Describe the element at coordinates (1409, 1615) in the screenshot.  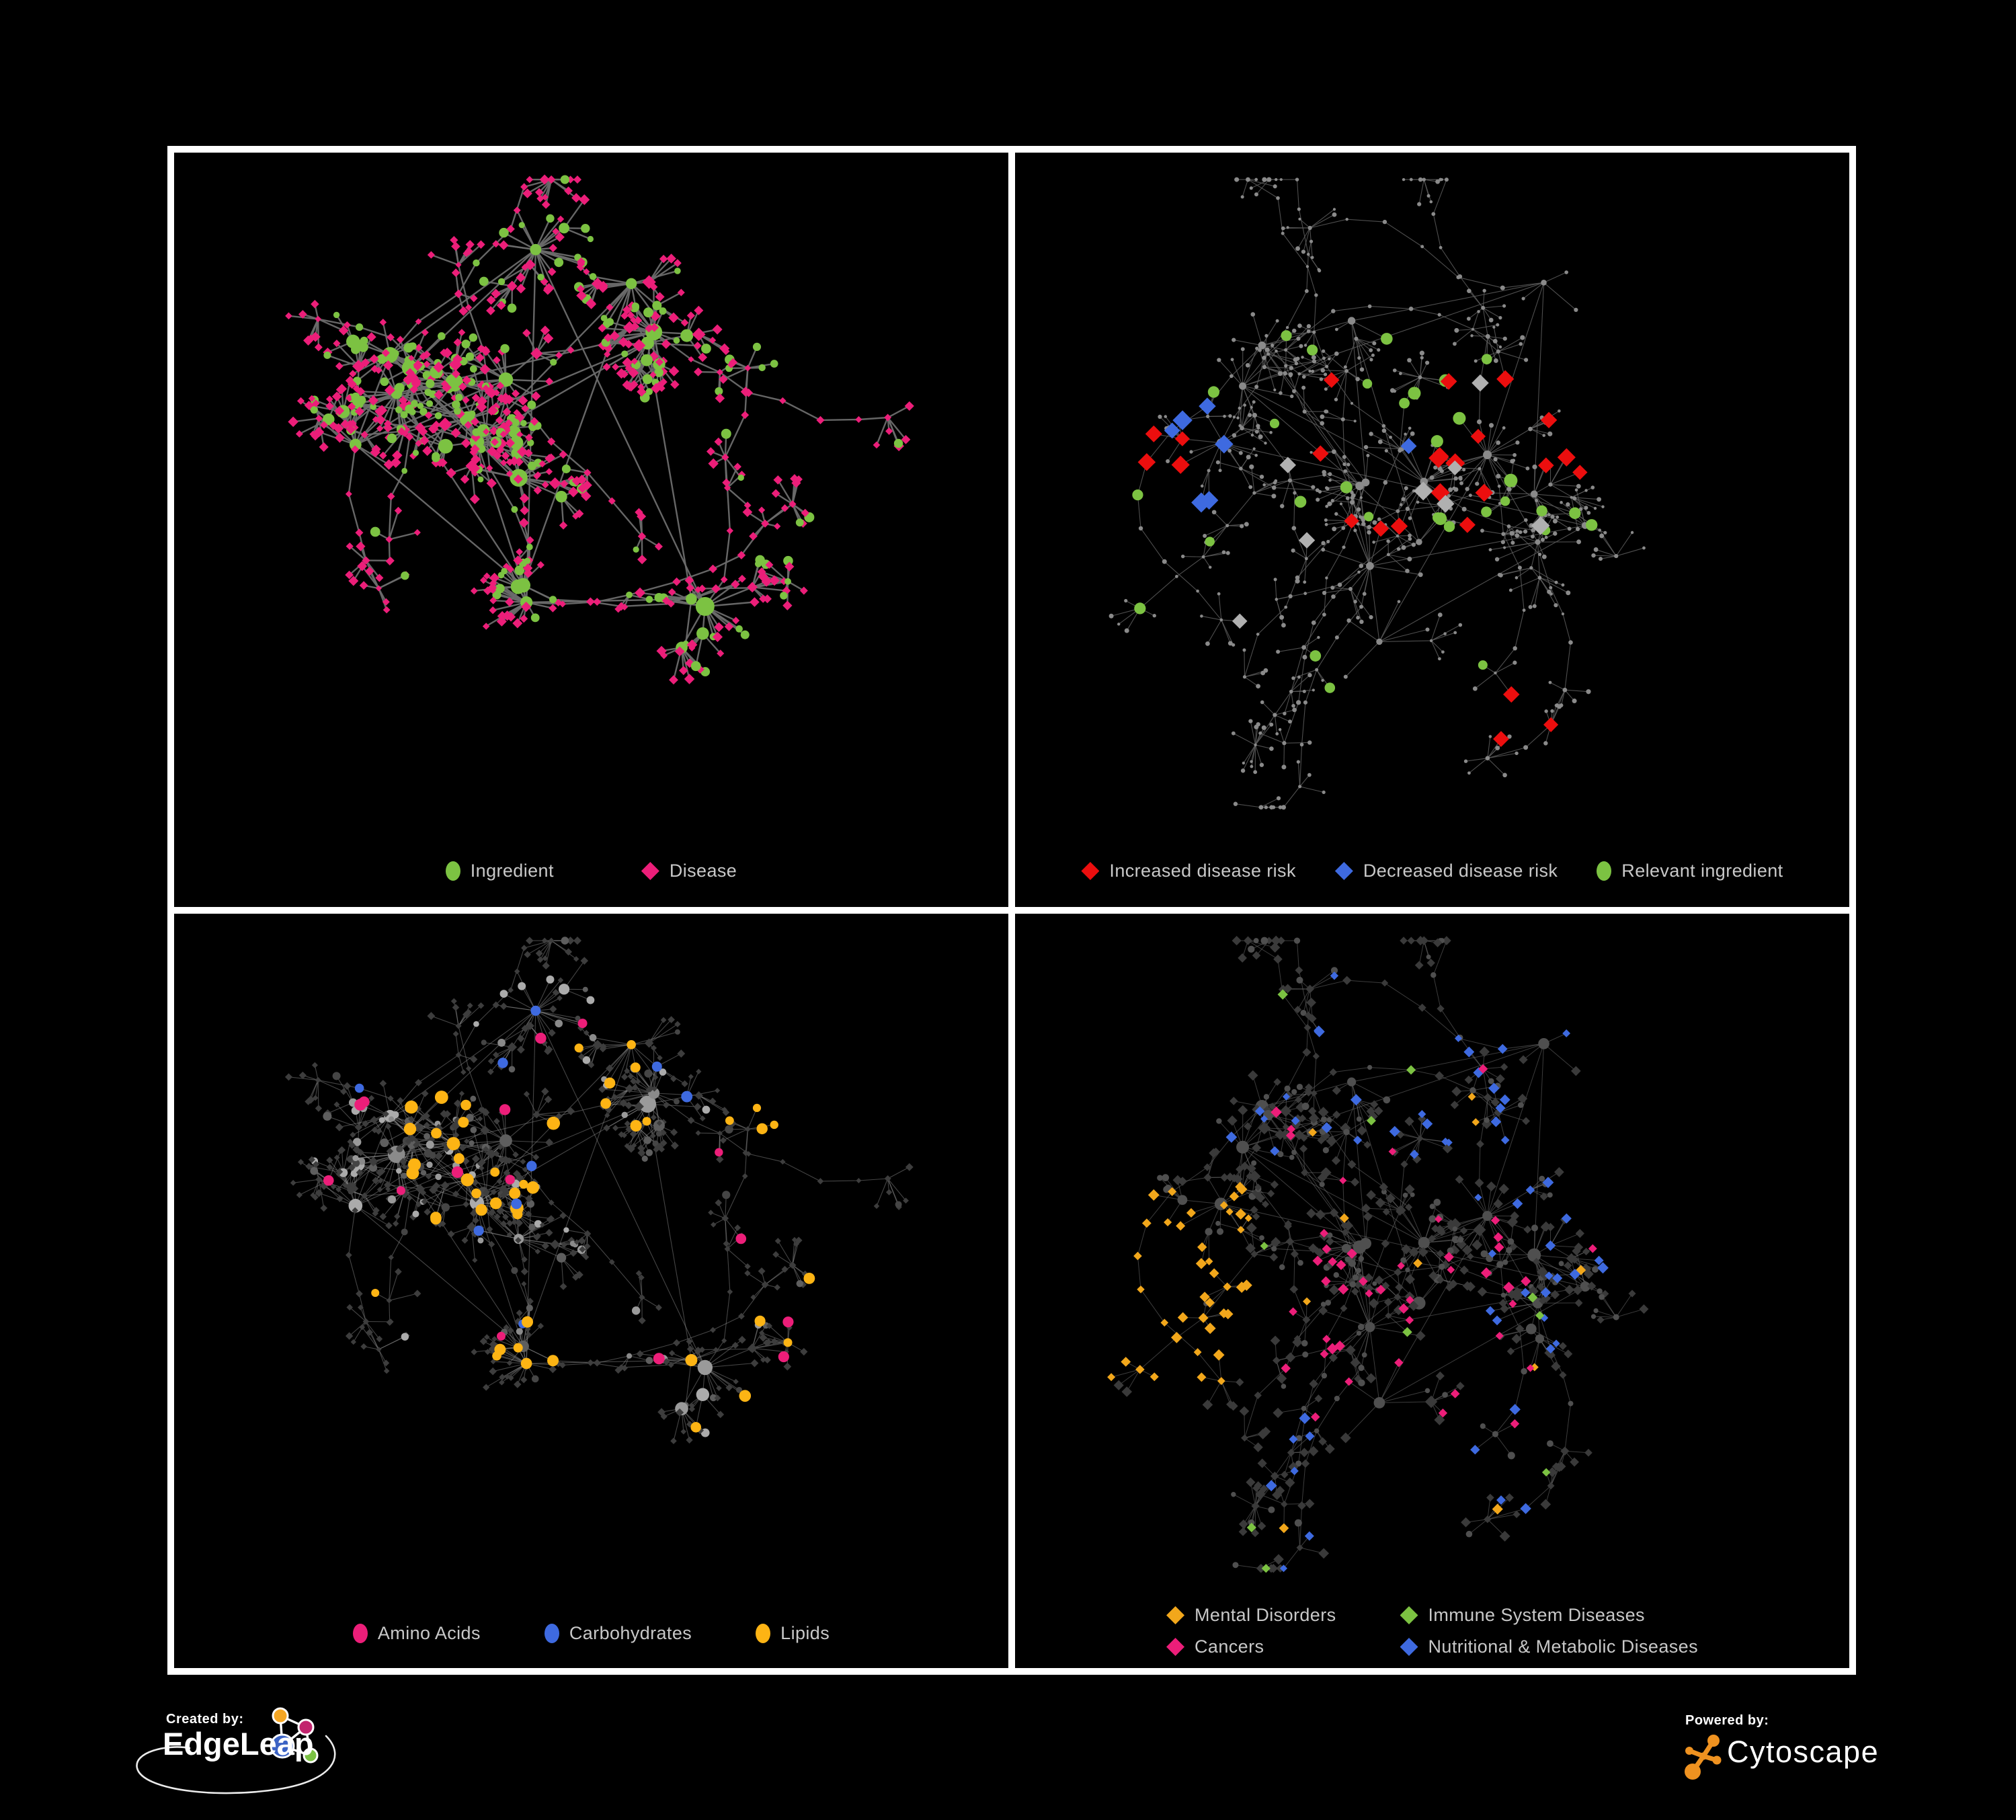
I see `immune-system-diseases-marker-icon` at that location.